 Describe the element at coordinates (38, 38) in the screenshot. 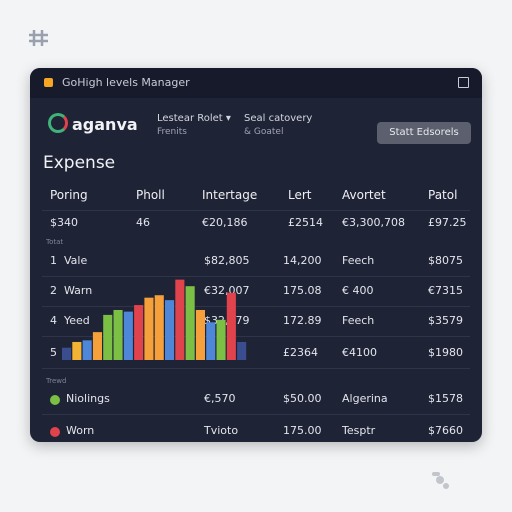

I see `hash-icon` at that location.